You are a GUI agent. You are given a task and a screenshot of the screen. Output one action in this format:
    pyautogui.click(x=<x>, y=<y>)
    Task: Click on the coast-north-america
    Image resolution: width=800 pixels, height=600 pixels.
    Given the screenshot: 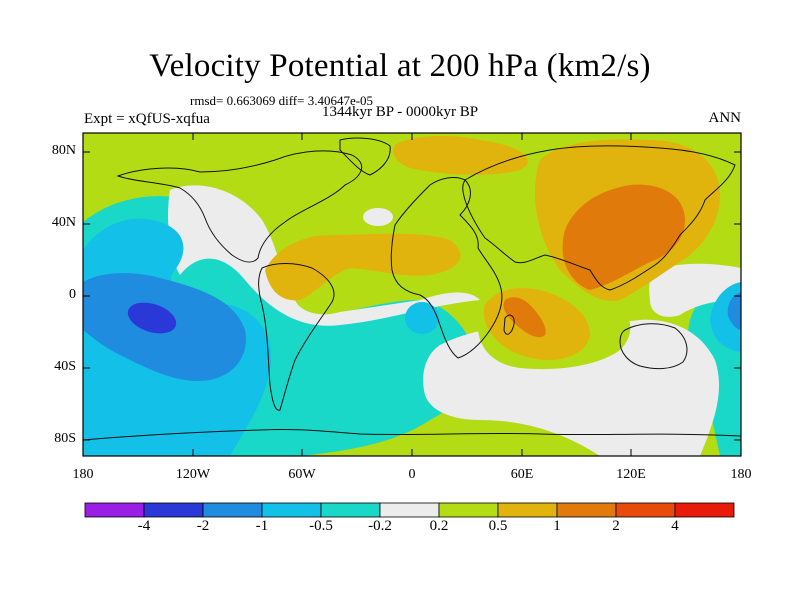 What is the action you would take?
    pyautogui.click(x=239, y=206)
    